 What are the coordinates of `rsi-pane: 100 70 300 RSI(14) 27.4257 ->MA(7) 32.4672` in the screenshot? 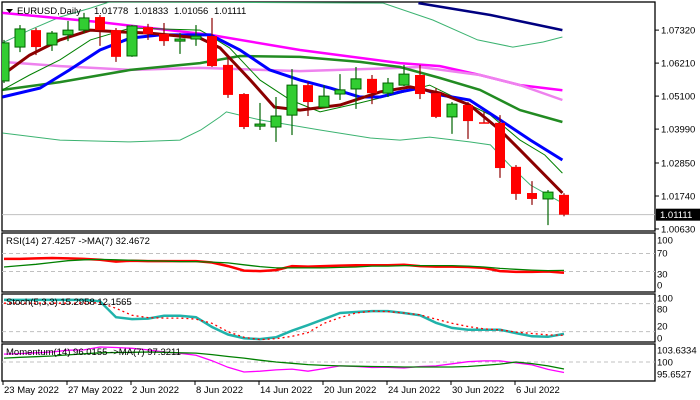 It's located at (337, 262).